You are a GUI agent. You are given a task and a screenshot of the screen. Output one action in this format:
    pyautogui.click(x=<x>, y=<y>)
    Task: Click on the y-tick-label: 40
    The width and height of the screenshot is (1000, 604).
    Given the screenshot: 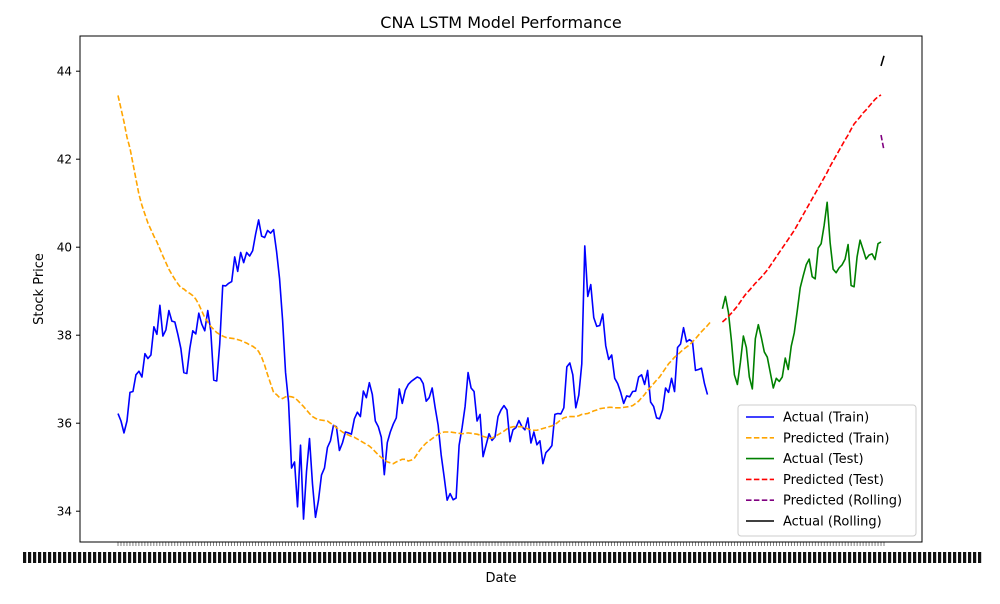 What is the action you would take?
    pyautogui.click(x=64, y=248)
    